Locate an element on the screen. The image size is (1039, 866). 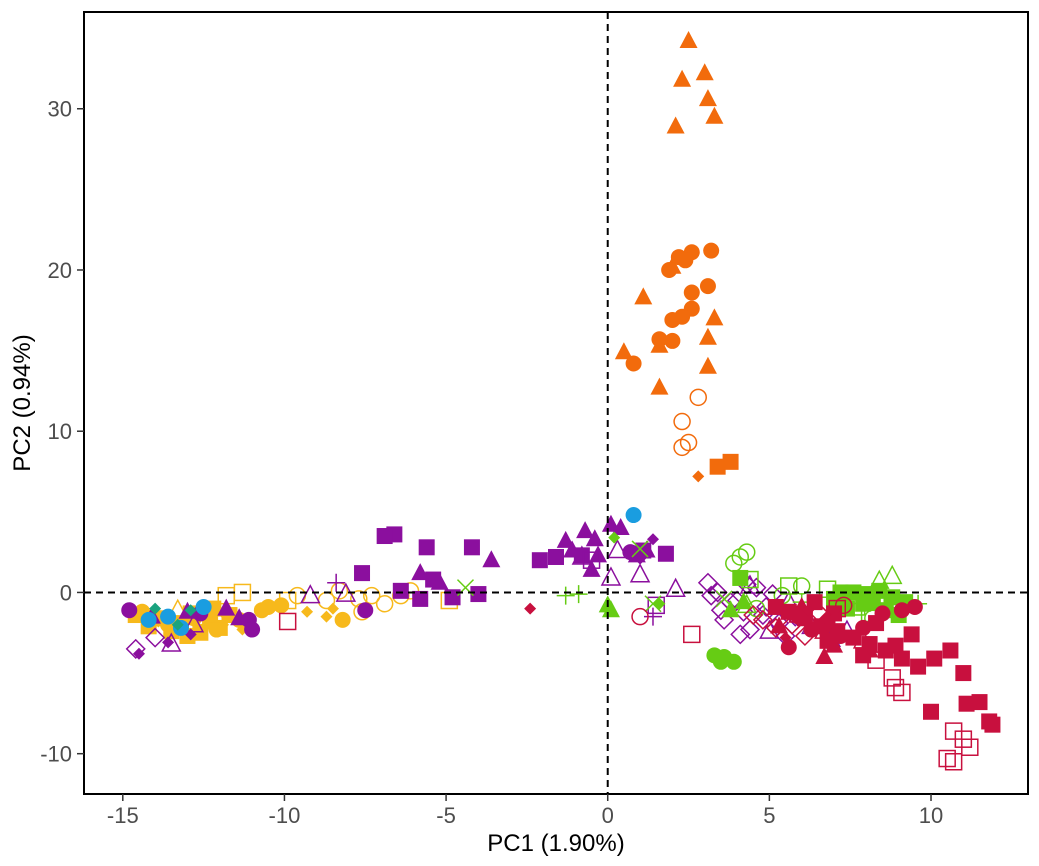
x-tick-label: 10 is located at coordinates (931, 815).